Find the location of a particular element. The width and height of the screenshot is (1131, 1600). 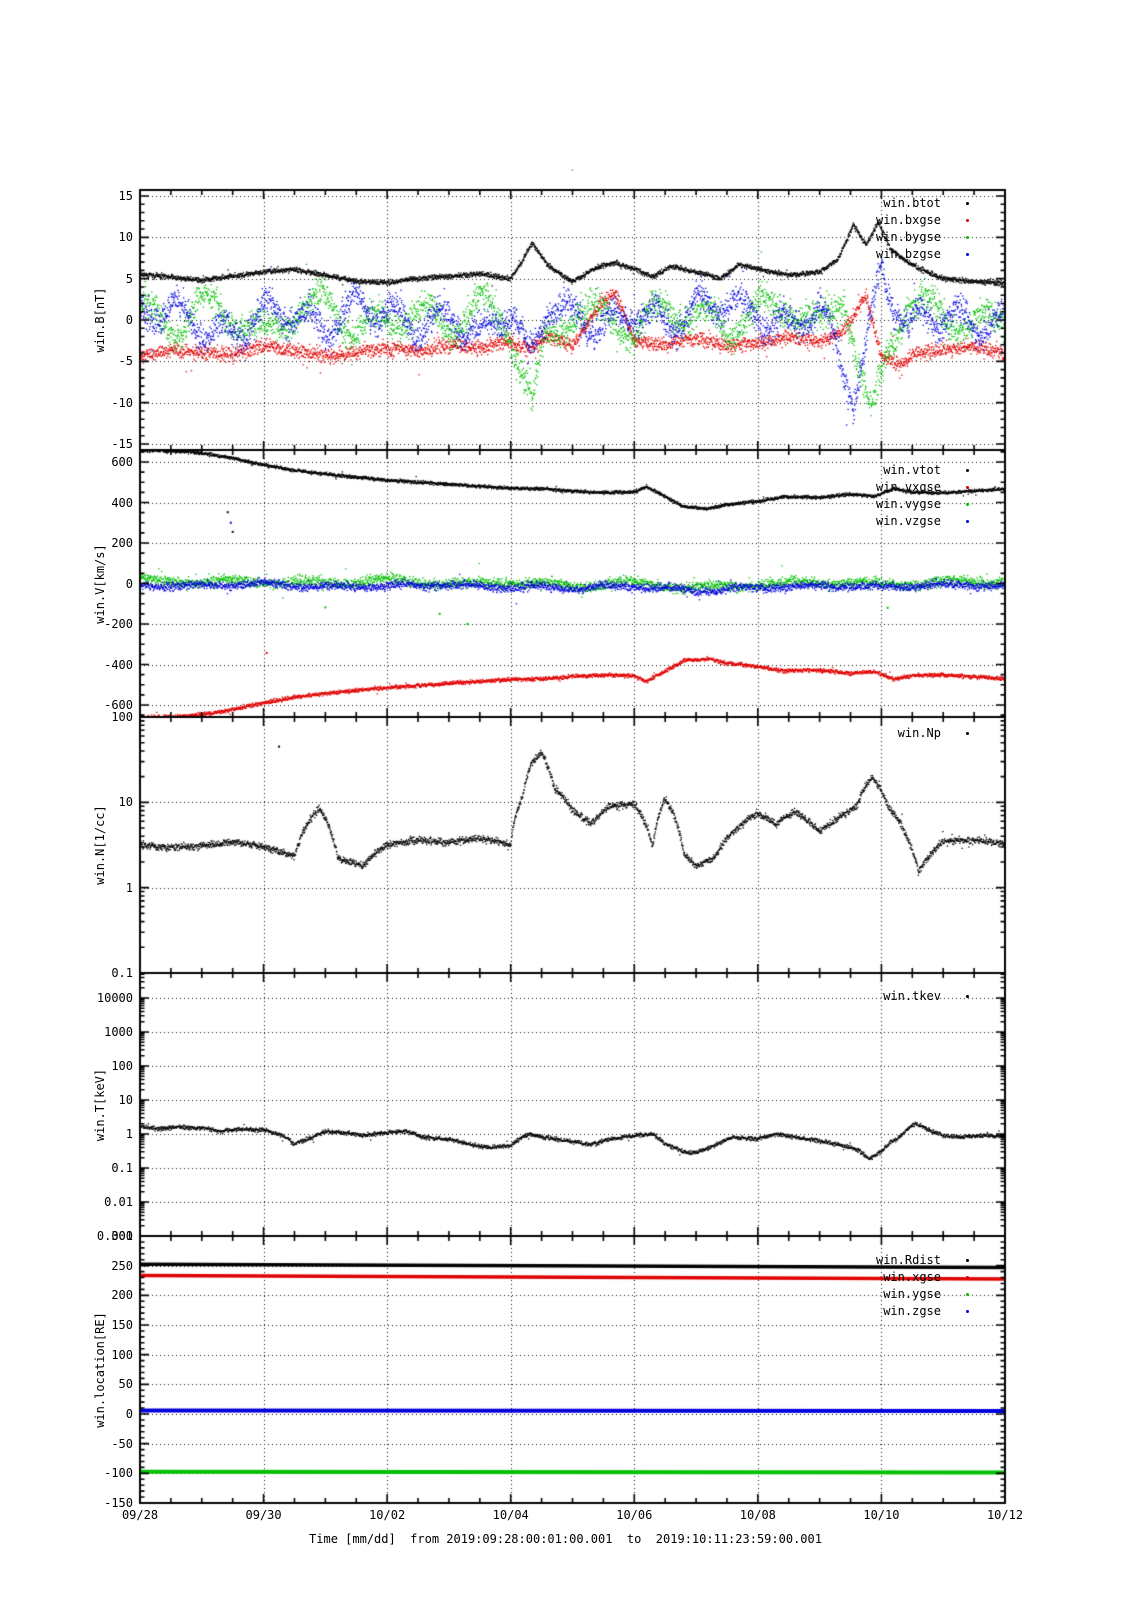

panel-5-y-tick-label: 50 is located at coordinates (125, 1384).